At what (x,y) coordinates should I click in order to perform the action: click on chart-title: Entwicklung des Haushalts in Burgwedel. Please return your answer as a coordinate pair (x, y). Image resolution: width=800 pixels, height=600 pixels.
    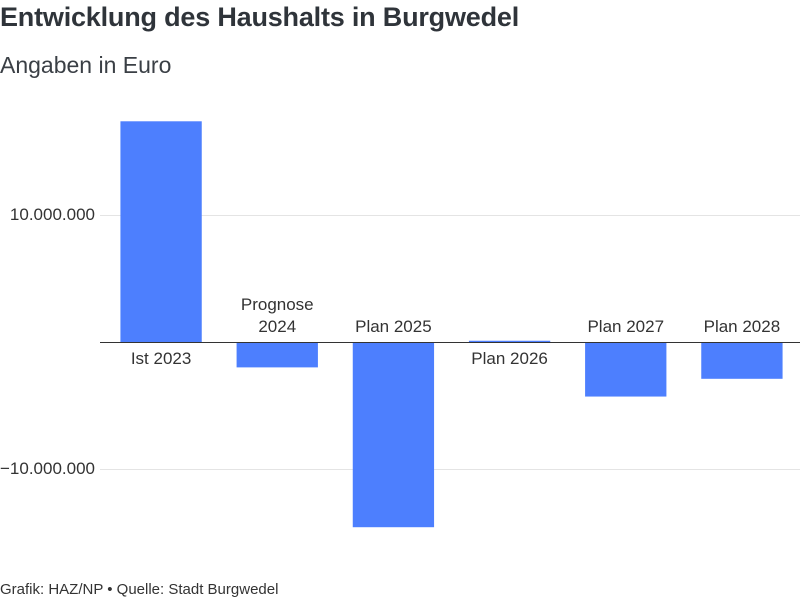
    Looking at the image, I should click on (259, 17).